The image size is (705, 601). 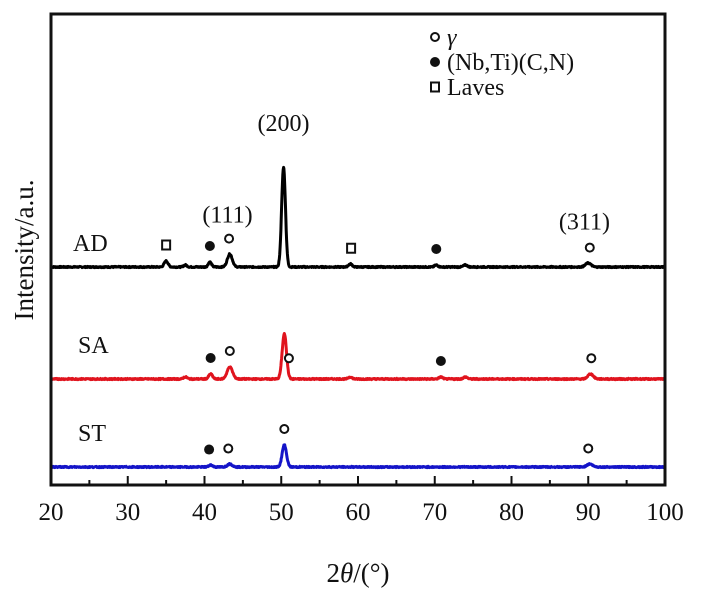 What do you see at coordinates (358, 357) in the screenshot?
I see `series-line-sa` at bounding box center [358, 357].